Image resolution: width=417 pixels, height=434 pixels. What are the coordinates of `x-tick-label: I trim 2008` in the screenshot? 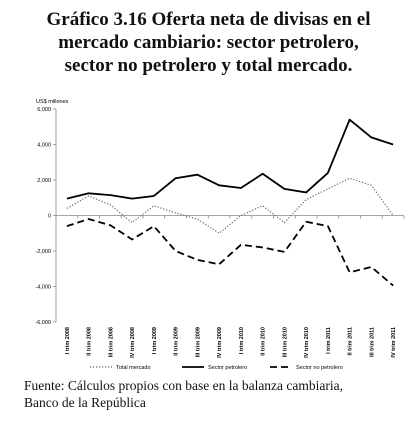 It's located at (68, 340).